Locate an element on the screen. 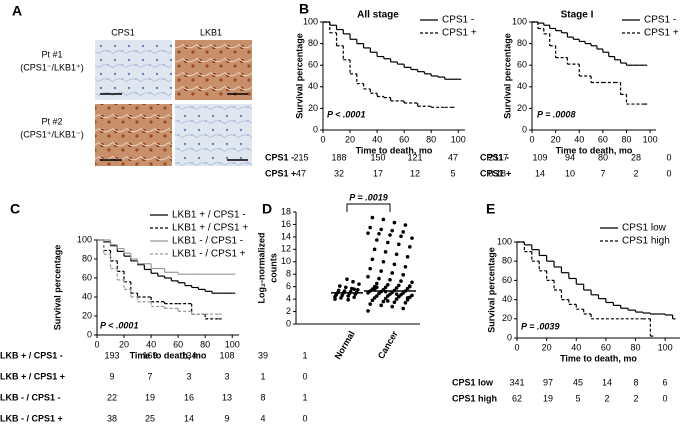 This screenshot has height=440, width=683. row-label: Pt #2 is located at coordinates (51, 121).